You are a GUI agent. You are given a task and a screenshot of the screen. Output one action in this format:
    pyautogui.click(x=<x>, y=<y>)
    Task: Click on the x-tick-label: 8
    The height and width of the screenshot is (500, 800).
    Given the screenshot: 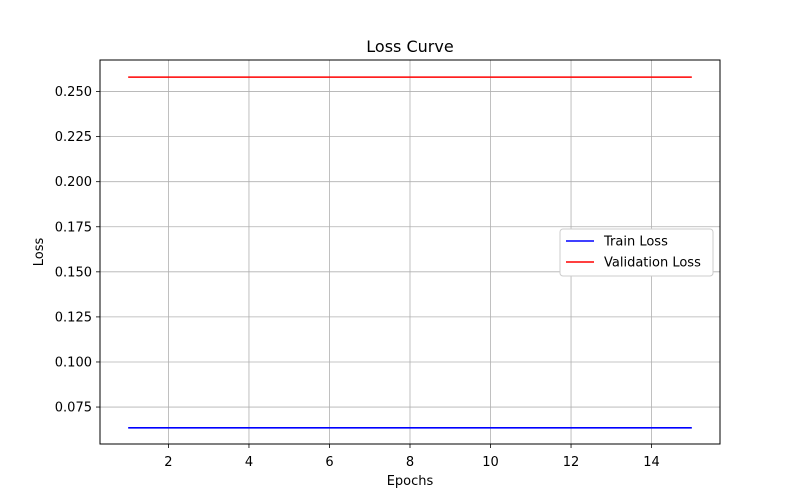 What is the action you would take?
    pyautogui.click(x=410, y=462)
    